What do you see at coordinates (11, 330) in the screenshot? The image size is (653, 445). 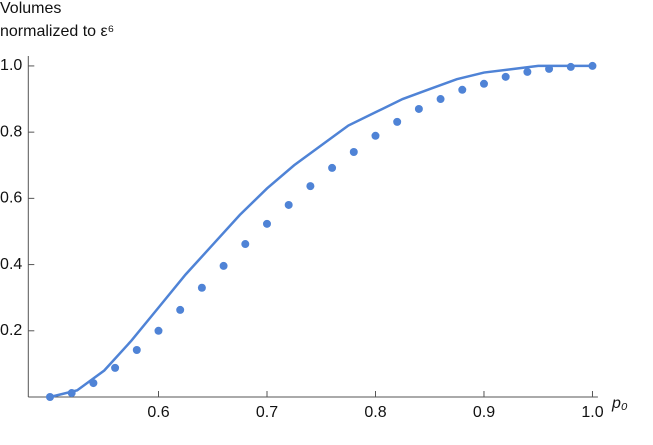 I see `y-tick-label: 0.2` at bounding box center [11, 330].